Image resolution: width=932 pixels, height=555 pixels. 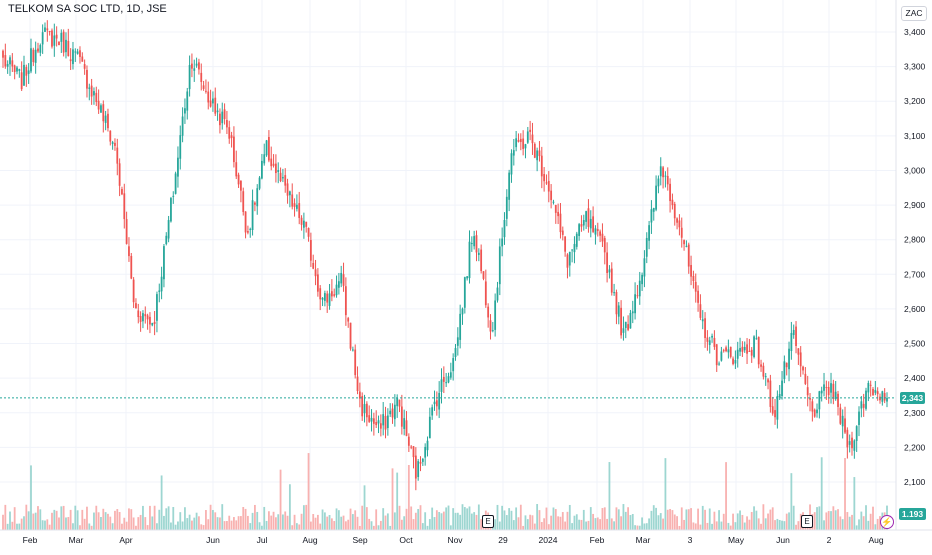 I want to click on y-tick-label: 2,300, so click(x=915, y=413).